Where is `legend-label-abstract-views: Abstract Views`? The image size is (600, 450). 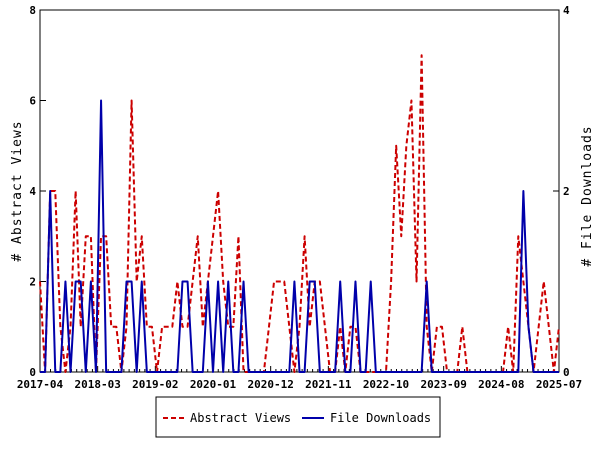 legend-label-abstract-views: Abstract Views is located at coordinates (240, 418).